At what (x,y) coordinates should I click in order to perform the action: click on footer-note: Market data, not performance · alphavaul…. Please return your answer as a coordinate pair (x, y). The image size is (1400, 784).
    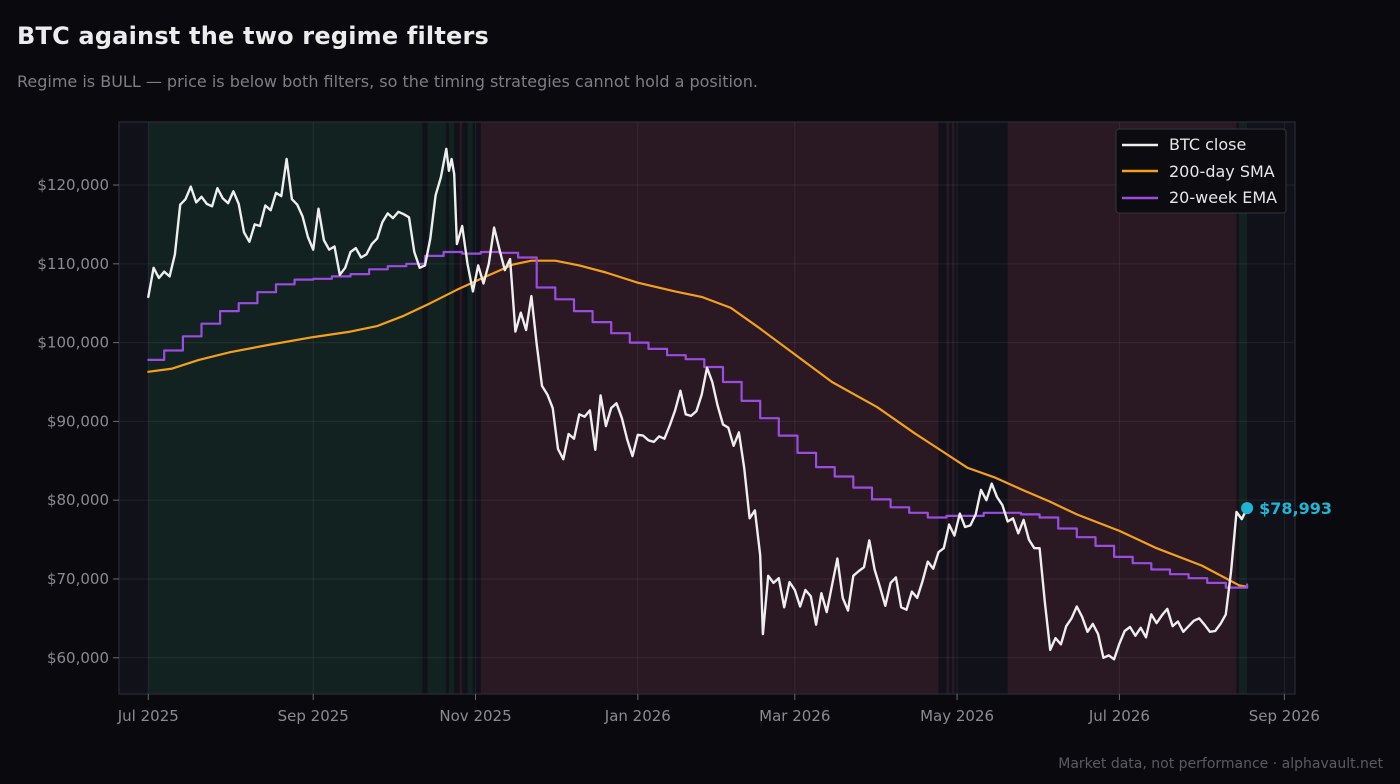
    Looking at the image, I should click on (1220, 764).